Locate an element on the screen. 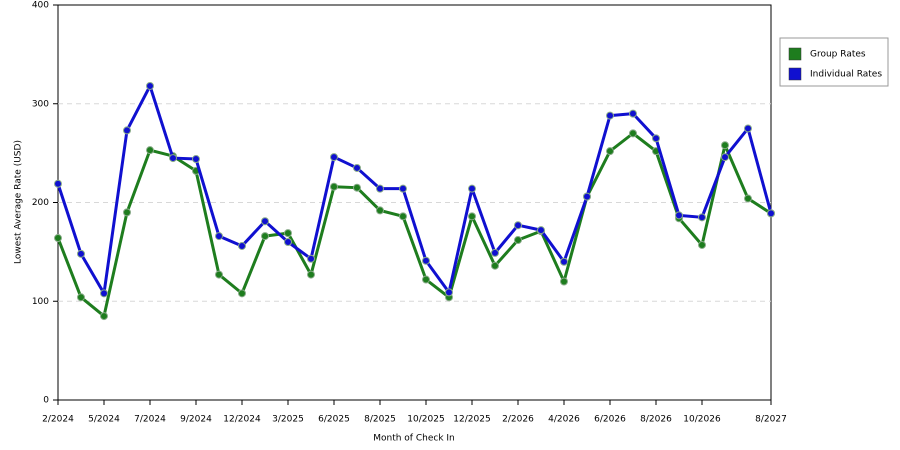  x-tick-label: 12/2024 is located at coordinates (242, 420).